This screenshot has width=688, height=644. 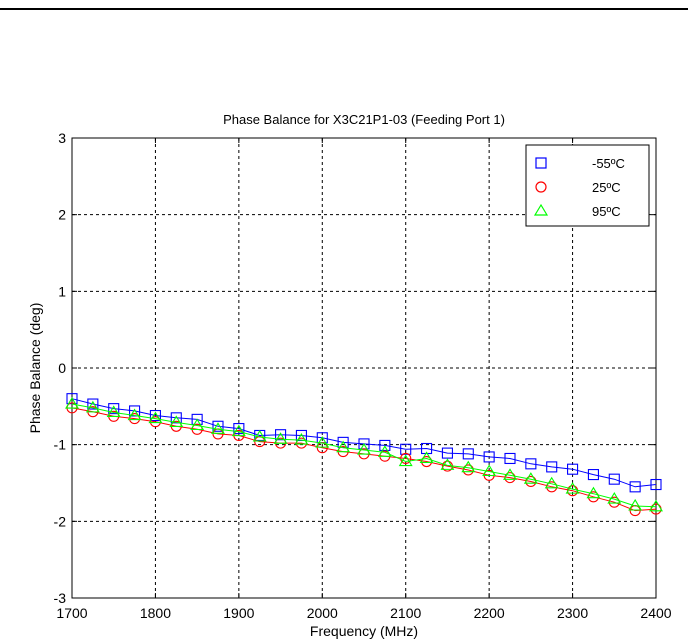 I want to click on data-point-circle, so click(x=406, y=458).